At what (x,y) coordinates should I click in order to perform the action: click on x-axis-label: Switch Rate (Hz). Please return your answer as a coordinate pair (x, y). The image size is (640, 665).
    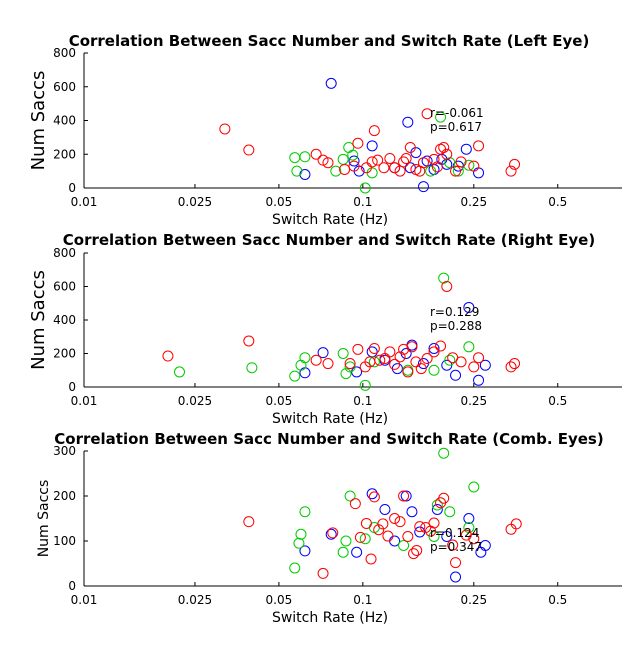
    Looking at the image, I should click on (330, 220).